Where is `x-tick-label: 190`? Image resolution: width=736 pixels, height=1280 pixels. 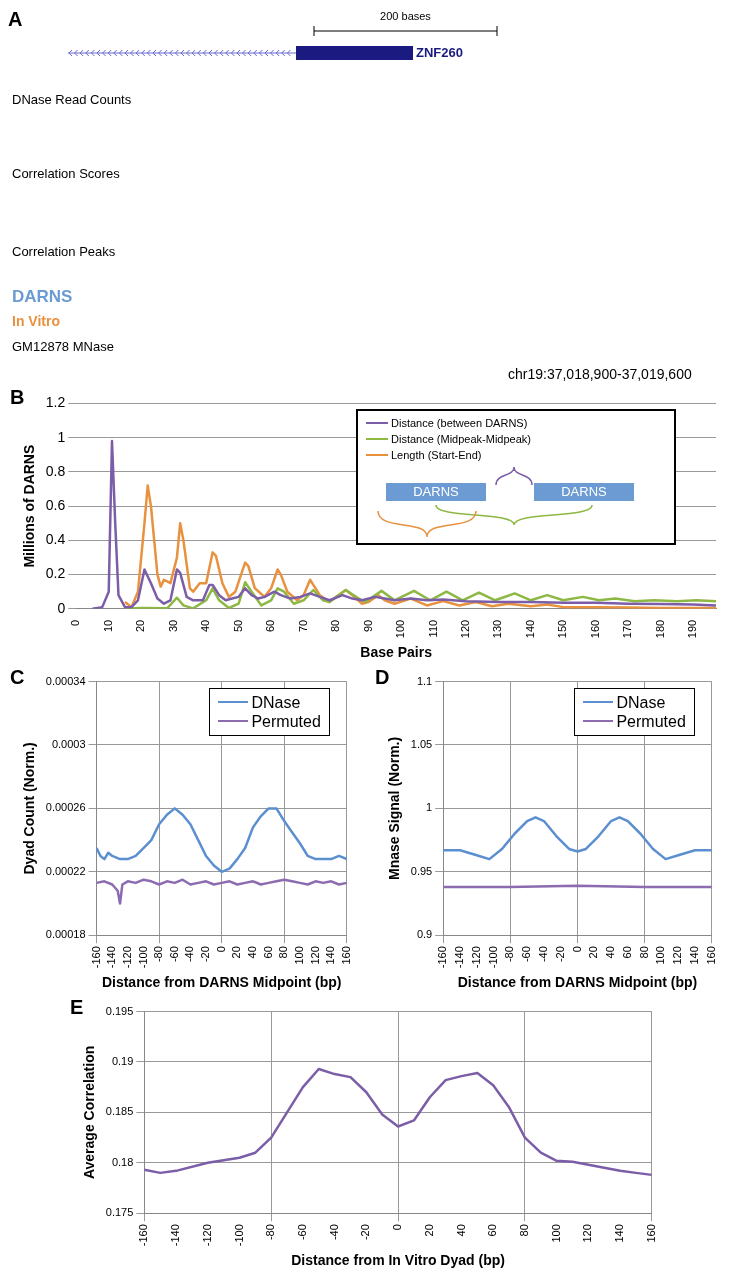
x-tick-label: 190 is located at coordinates (692, 629).